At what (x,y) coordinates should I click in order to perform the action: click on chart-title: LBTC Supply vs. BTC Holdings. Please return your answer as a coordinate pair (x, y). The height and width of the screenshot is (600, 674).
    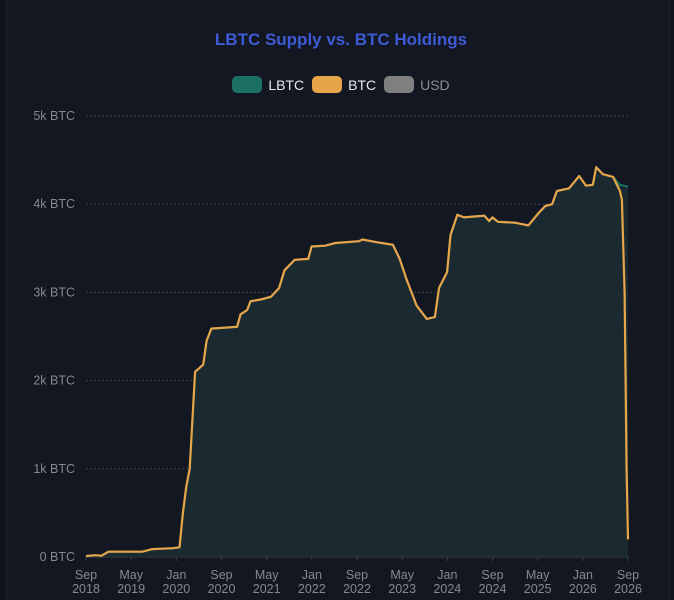
    Looking at the image, I should click on (341, 39).